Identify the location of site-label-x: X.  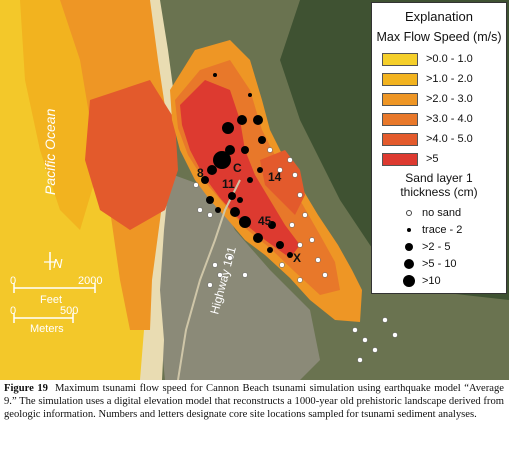
(297, 258).